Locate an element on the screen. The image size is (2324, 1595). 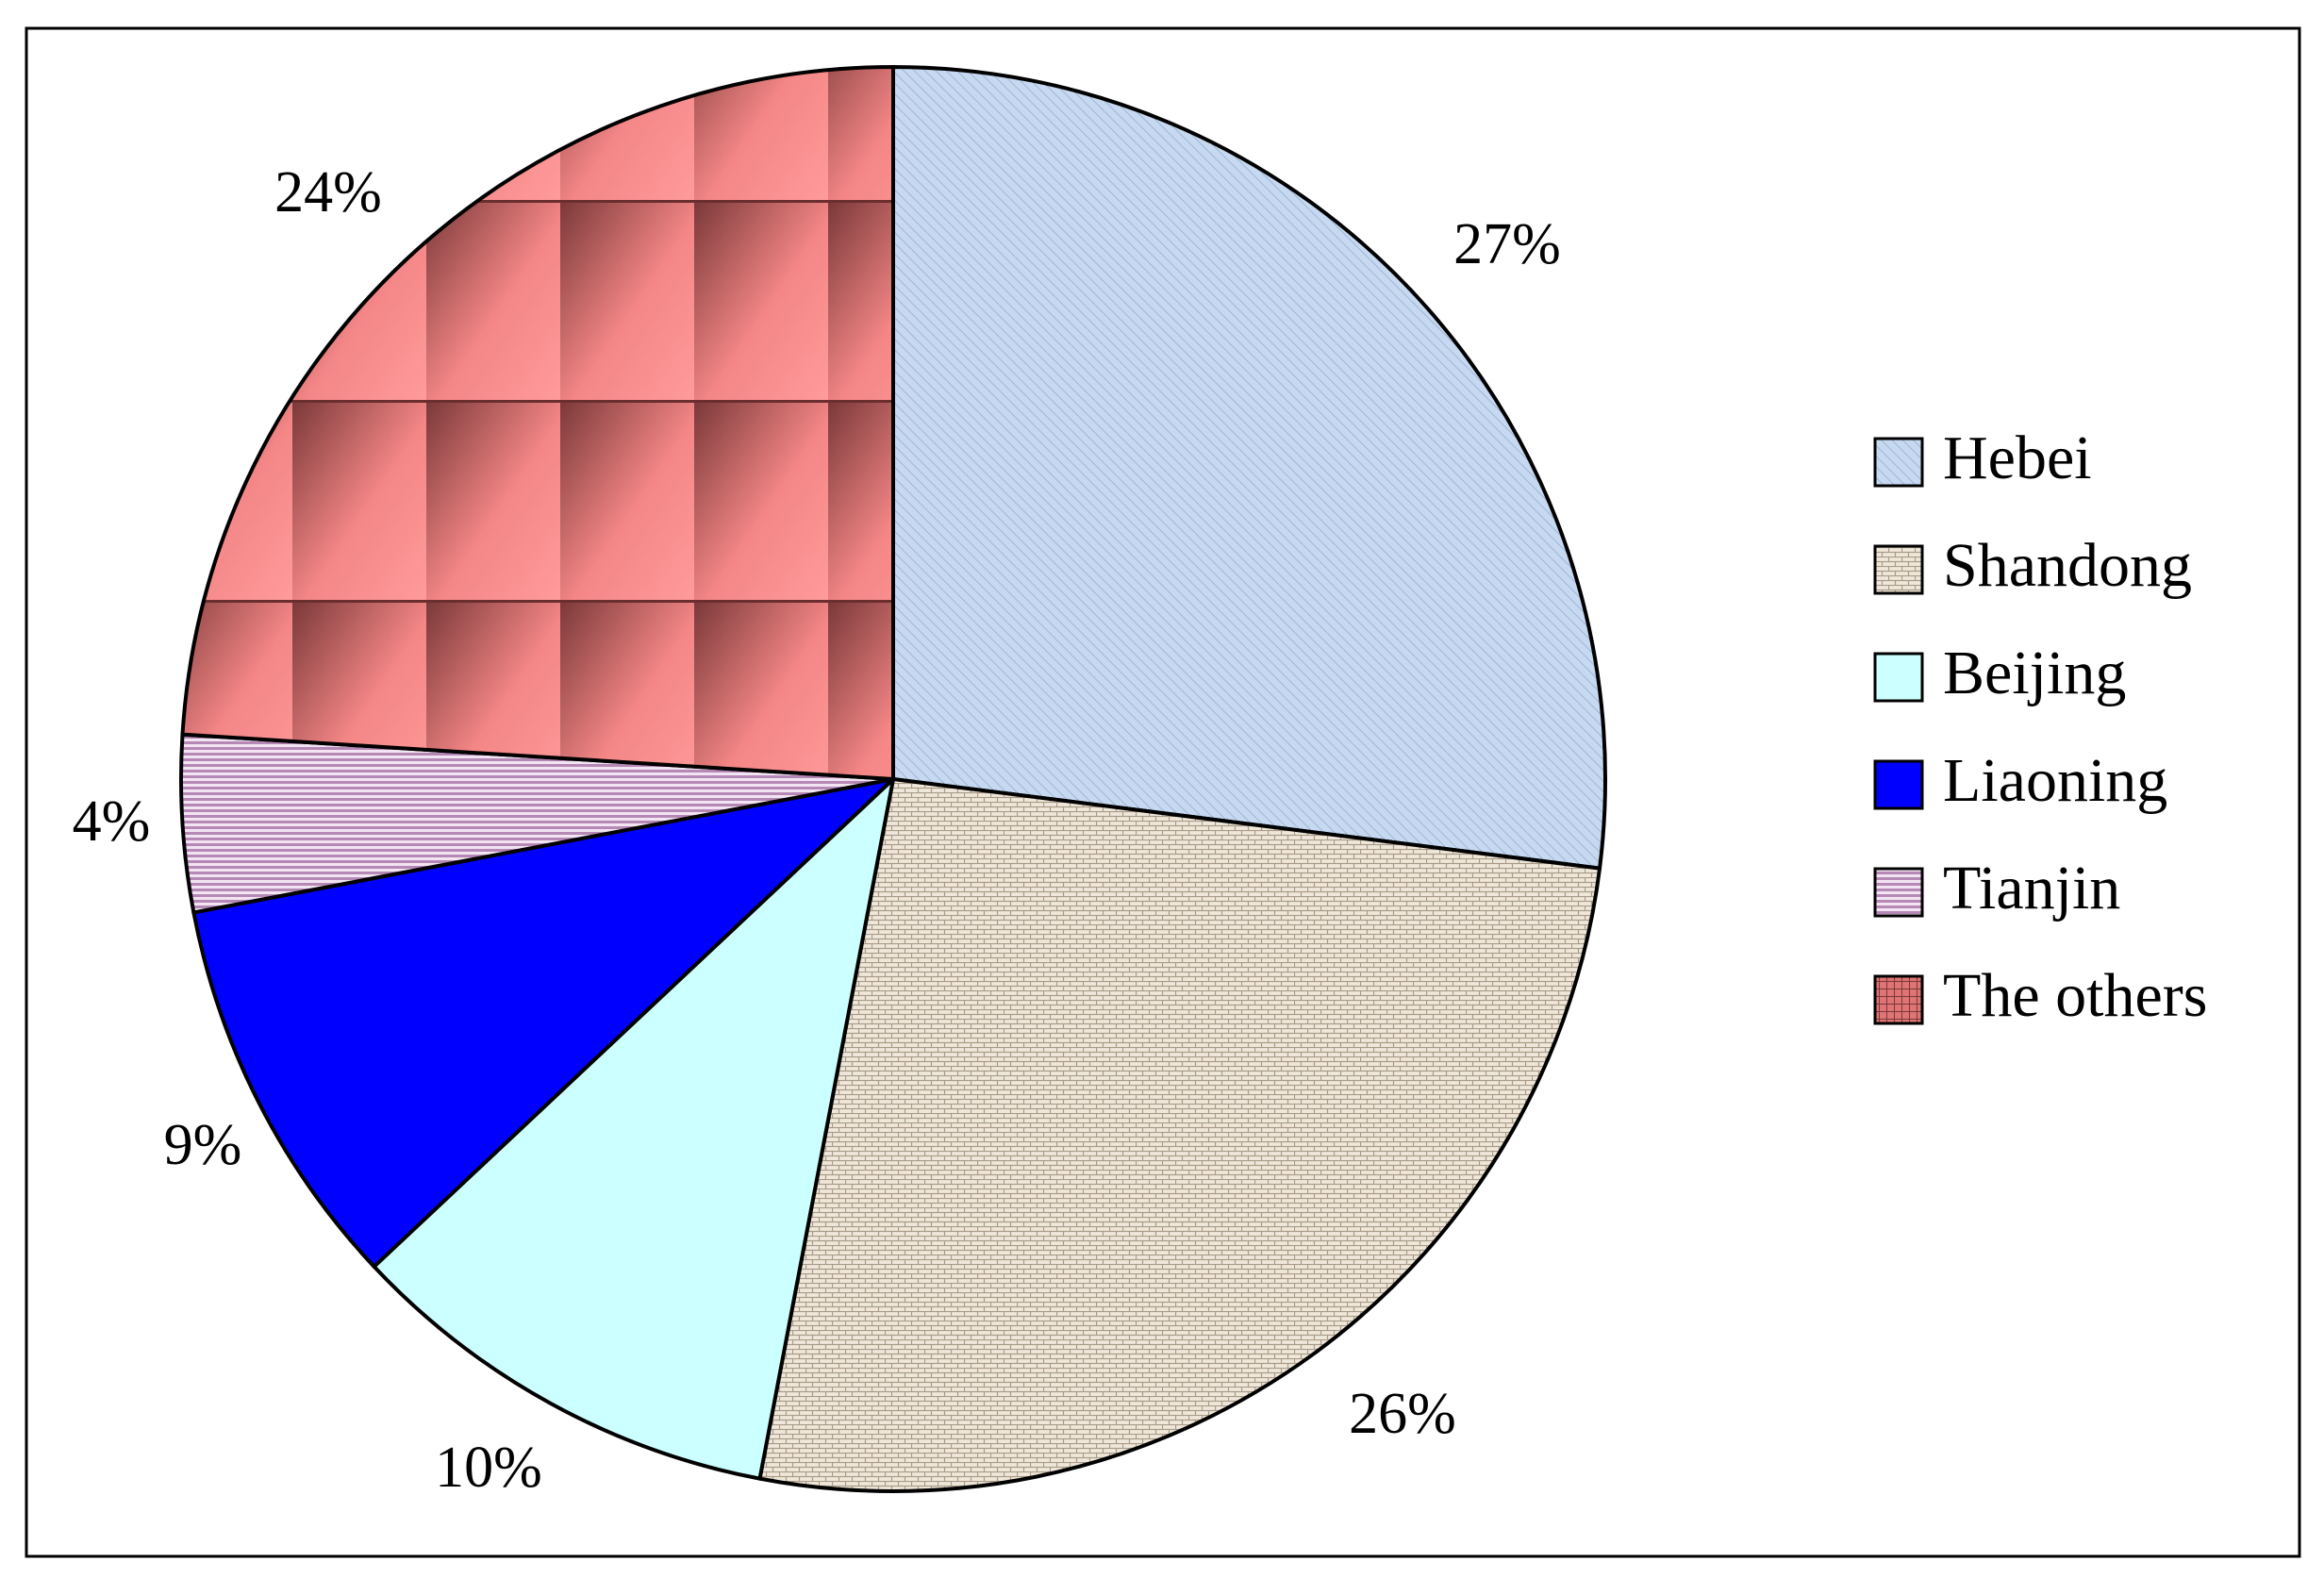
pie-slice-beijing is located at coordinates (634, 1129).